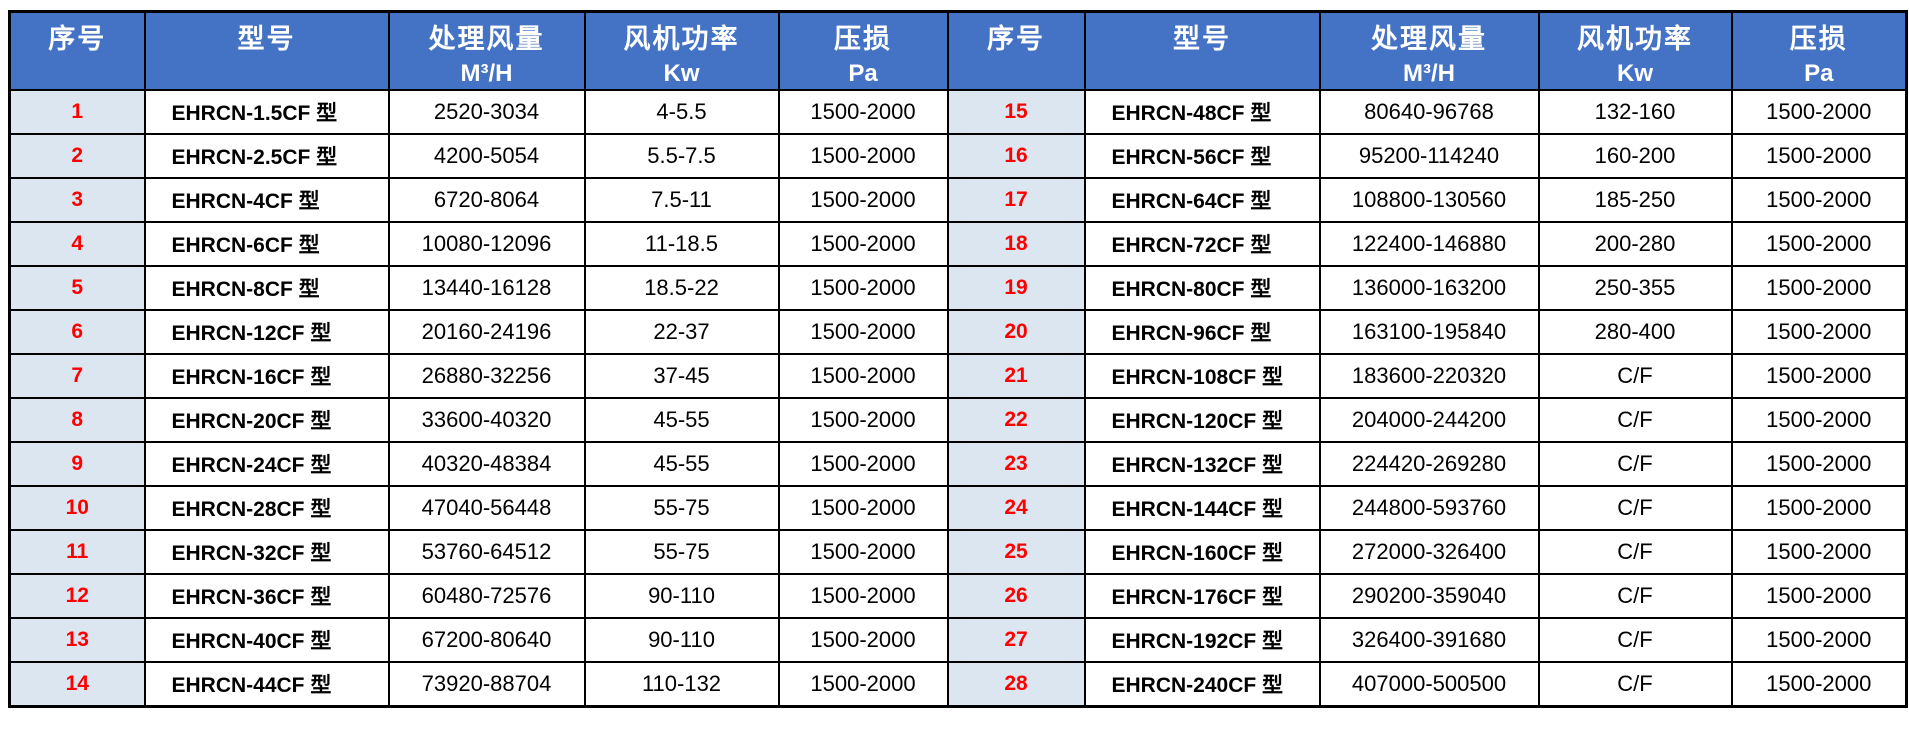 This screenshot has height=731, width=1909. What do you see at coordinates (1016, 332) in the screenshot?
I see `row-index-cell: 20` at bounding box center [1016, 332].